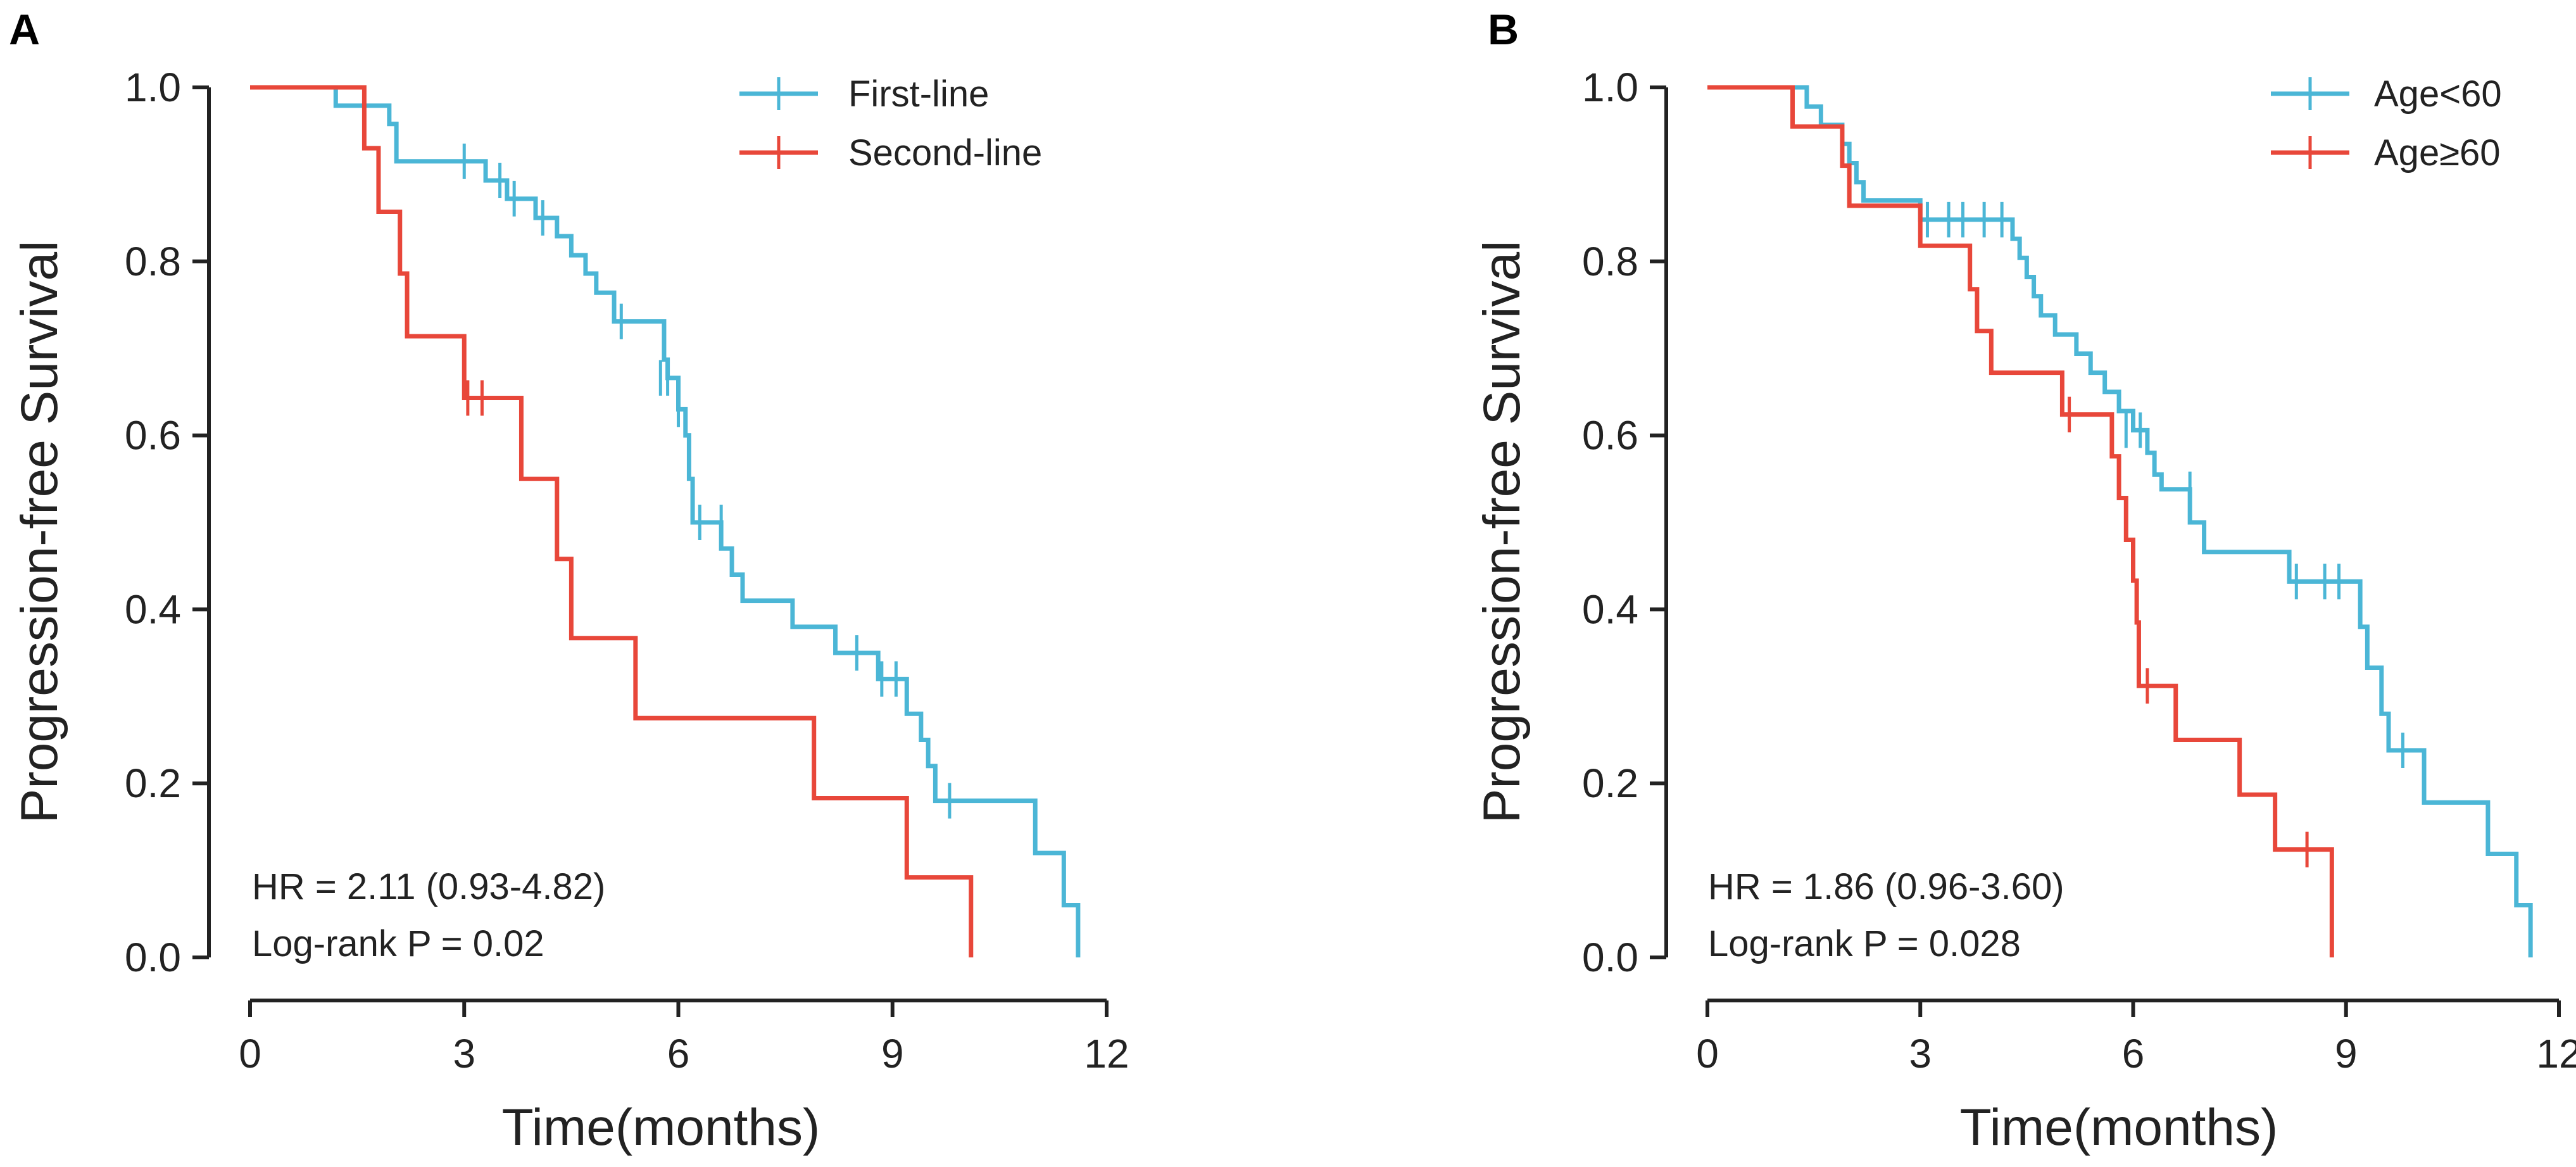  Describe the element at coordinates (429, 887) in the screenshot. I see `hazard-ratio-annotation: HR = 2.11 (0.93-4.82)` at that location.